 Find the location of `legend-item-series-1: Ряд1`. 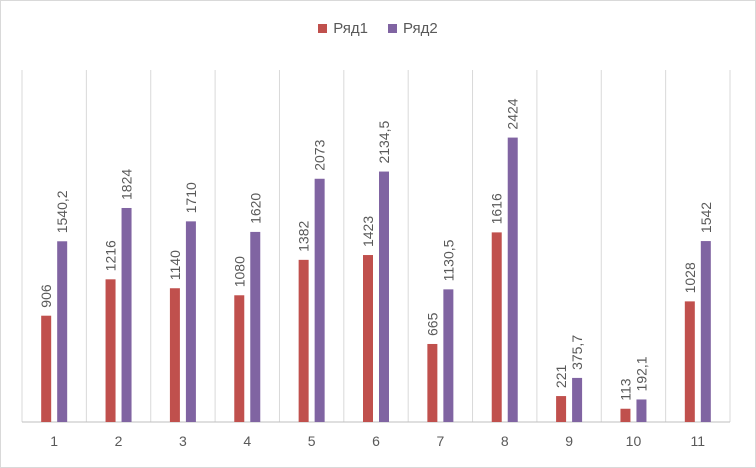

legend-item-series-1: Ряд1 is located at coordinates (343, 28).